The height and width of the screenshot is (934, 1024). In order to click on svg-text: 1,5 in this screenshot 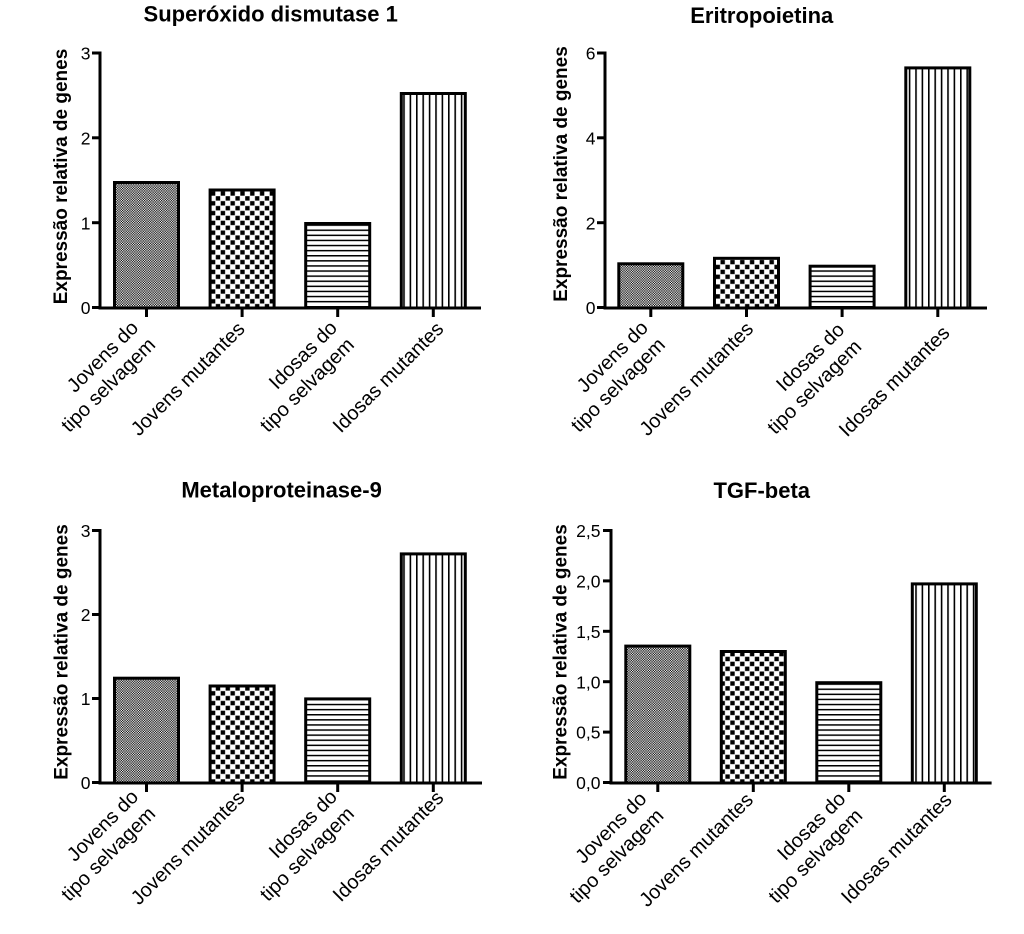, I will do `click(588, 632)`.